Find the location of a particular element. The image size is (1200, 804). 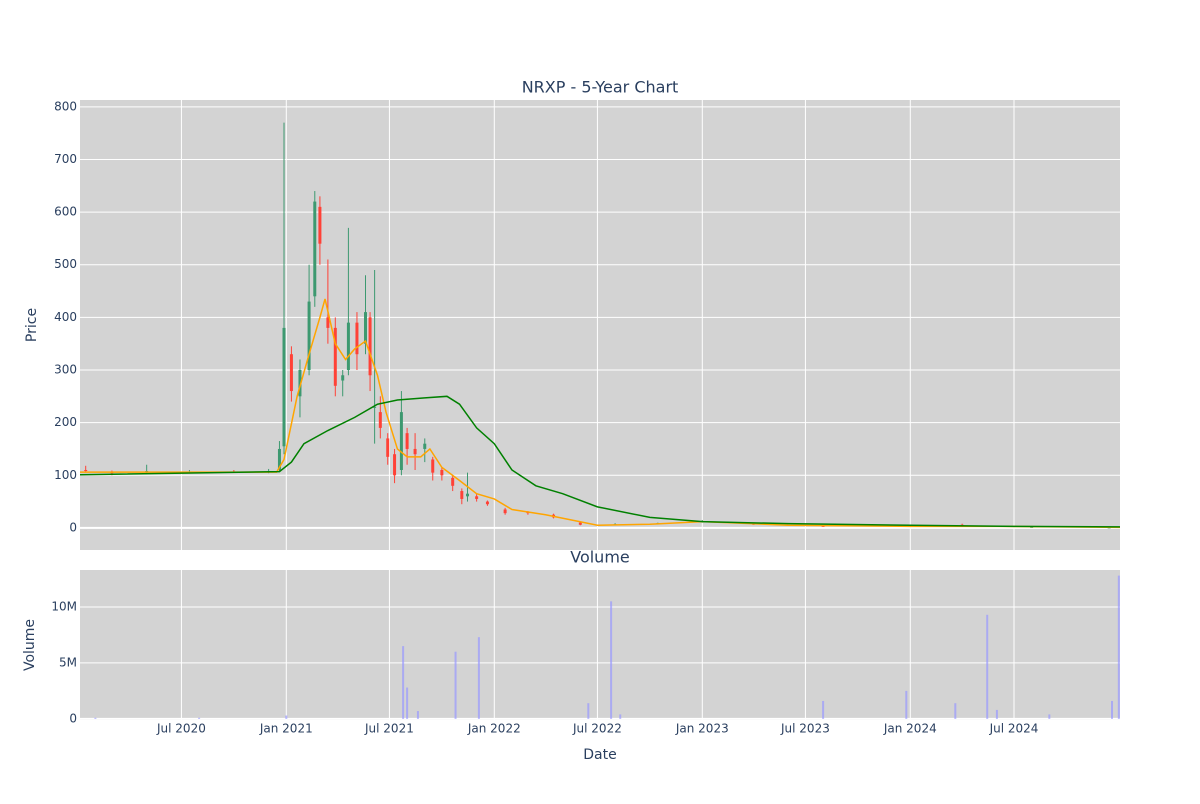

y-tick-label: 800 is located at coordinates (65, 106).